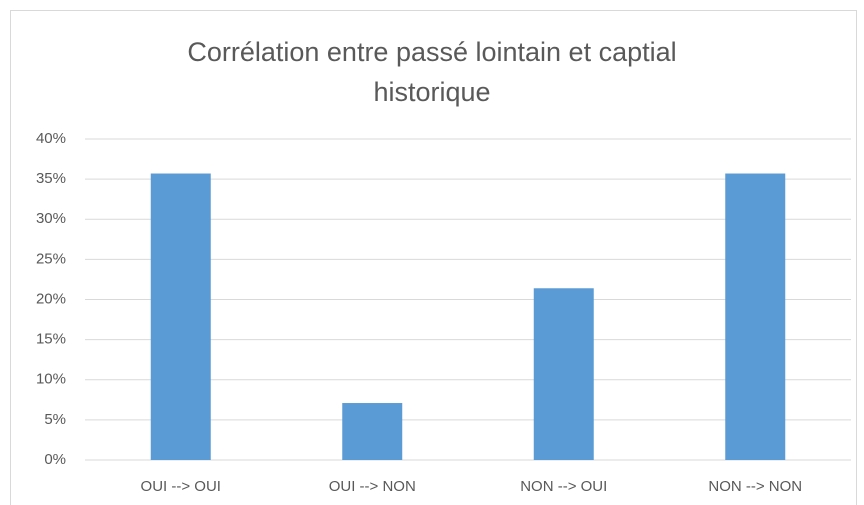 Image resolution: width=864 pixels, height=505 pixels. What do you see at coordinates (563, 486) in the screenshot?
I see `x-tick-label: NON --> OUI` at bounding box center [563, 486].